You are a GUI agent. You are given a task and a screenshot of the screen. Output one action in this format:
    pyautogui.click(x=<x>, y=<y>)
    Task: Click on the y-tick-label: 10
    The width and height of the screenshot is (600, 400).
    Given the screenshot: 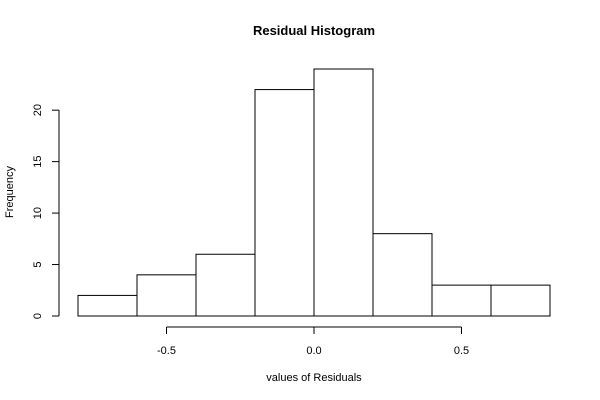 What is the action you would take?
    pyautogui.click(x=38, y=213)
    